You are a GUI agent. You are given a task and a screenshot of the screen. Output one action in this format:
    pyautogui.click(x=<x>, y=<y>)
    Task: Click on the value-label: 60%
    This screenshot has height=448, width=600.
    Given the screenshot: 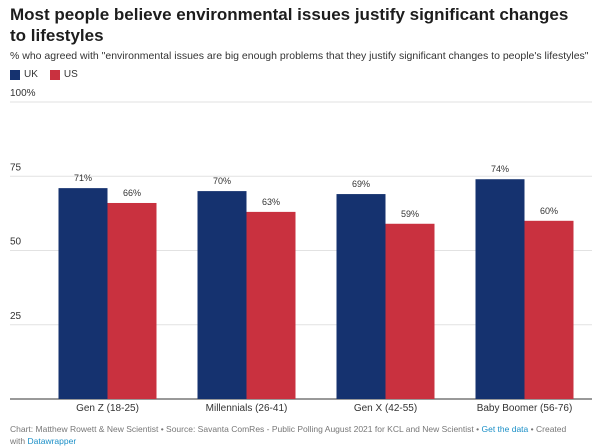 What is the action you would take?
    pyautogui.click(x=549, y=211)
    